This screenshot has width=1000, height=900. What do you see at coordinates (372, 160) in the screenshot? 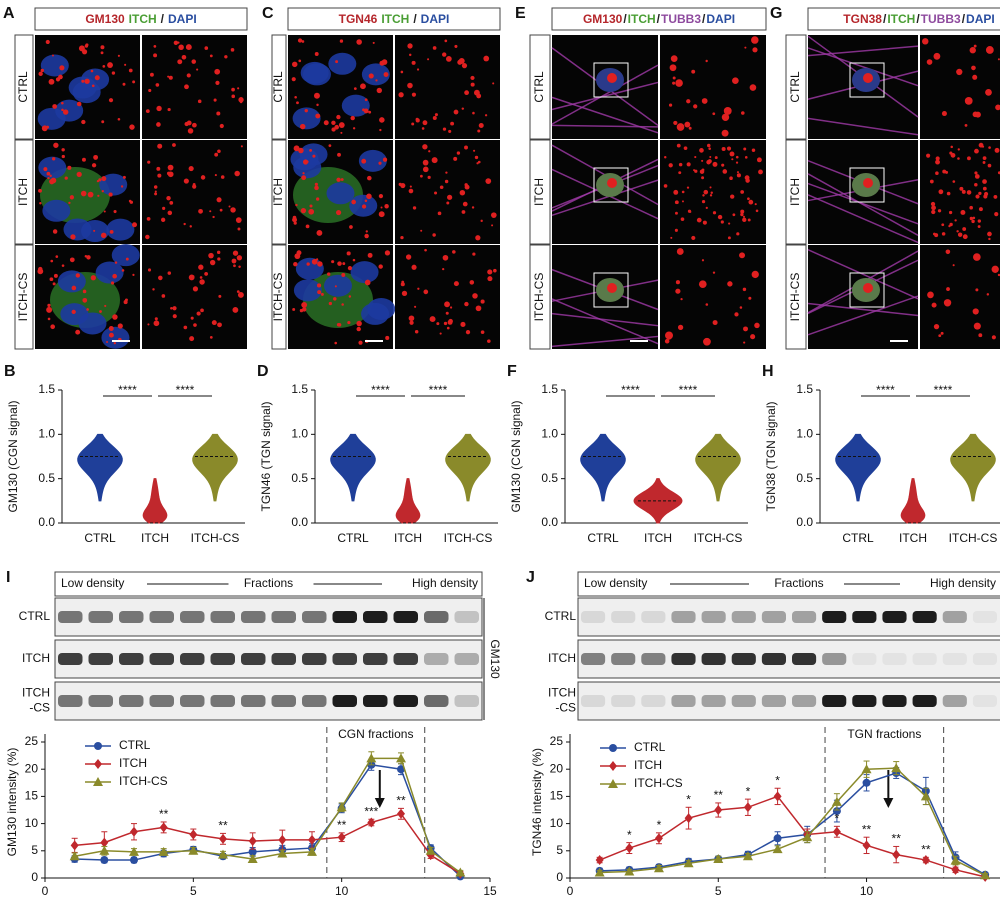
I see `nucleus` at bounding box center [372, 160].